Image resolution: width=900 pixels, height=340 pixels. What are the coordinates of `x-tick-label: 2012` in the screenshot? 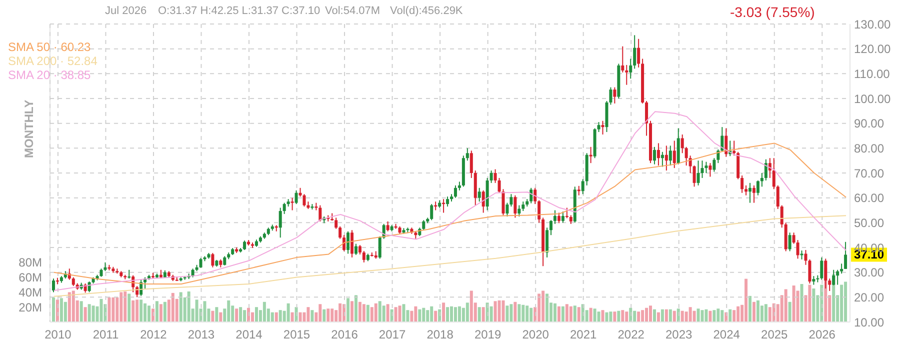 It's located at (154, 334).